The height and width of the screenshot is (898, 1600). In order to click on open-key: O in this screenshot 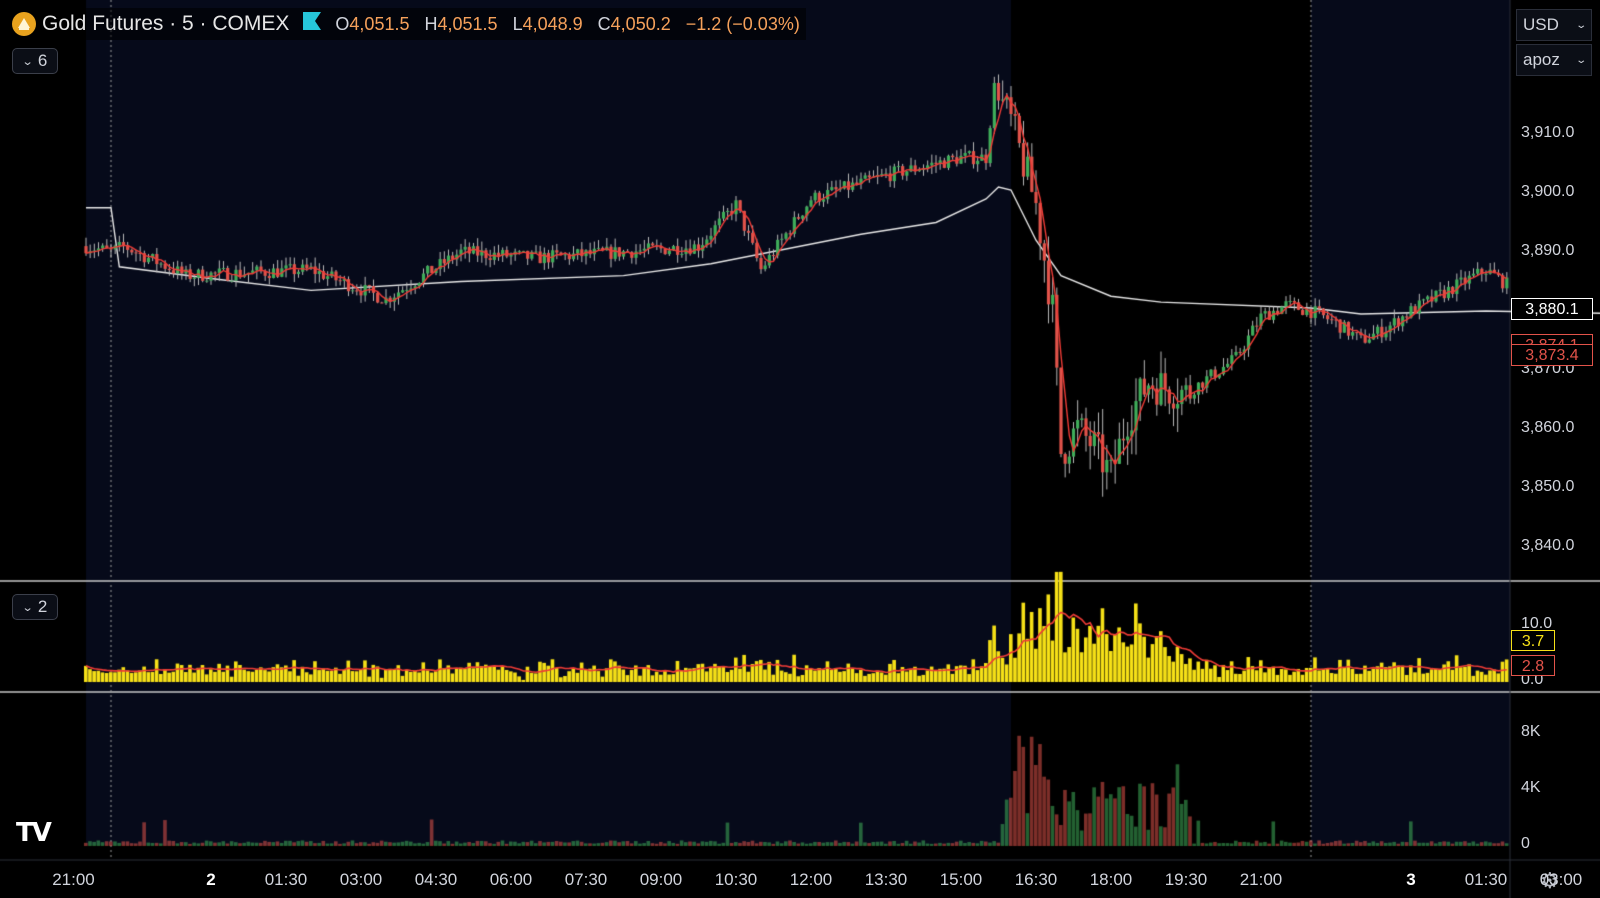, I will do `click(342, 23)`.